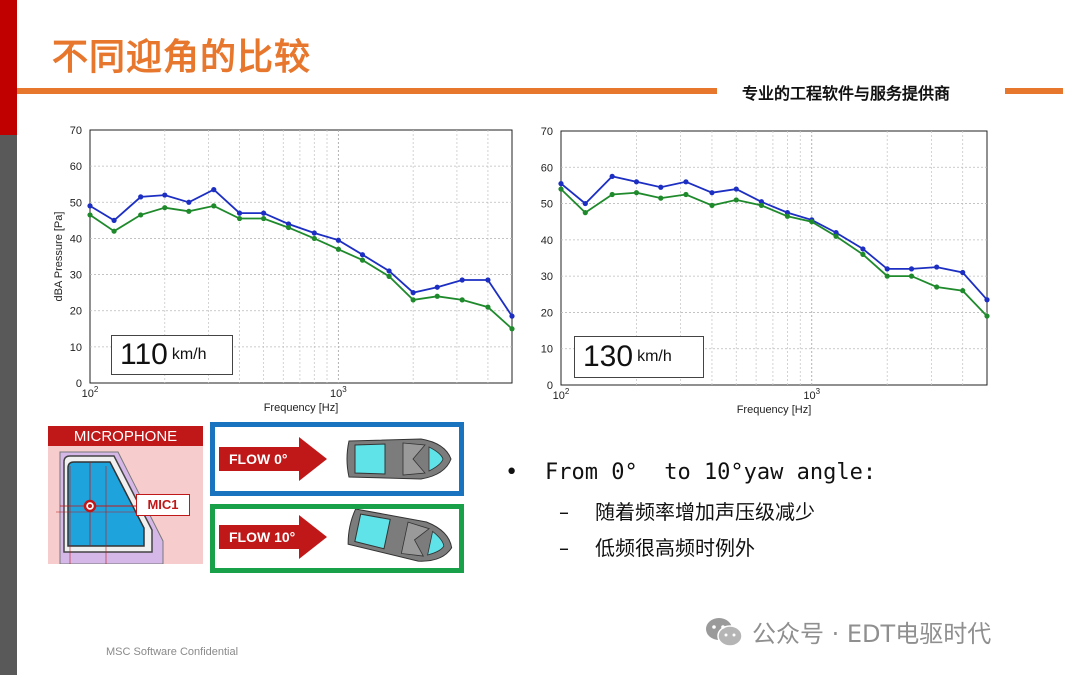 Image resolution: width=1080 pixels, height=675 pixels. I want to click on microphone-diagram: MICROPHONE, so click(125, 495).